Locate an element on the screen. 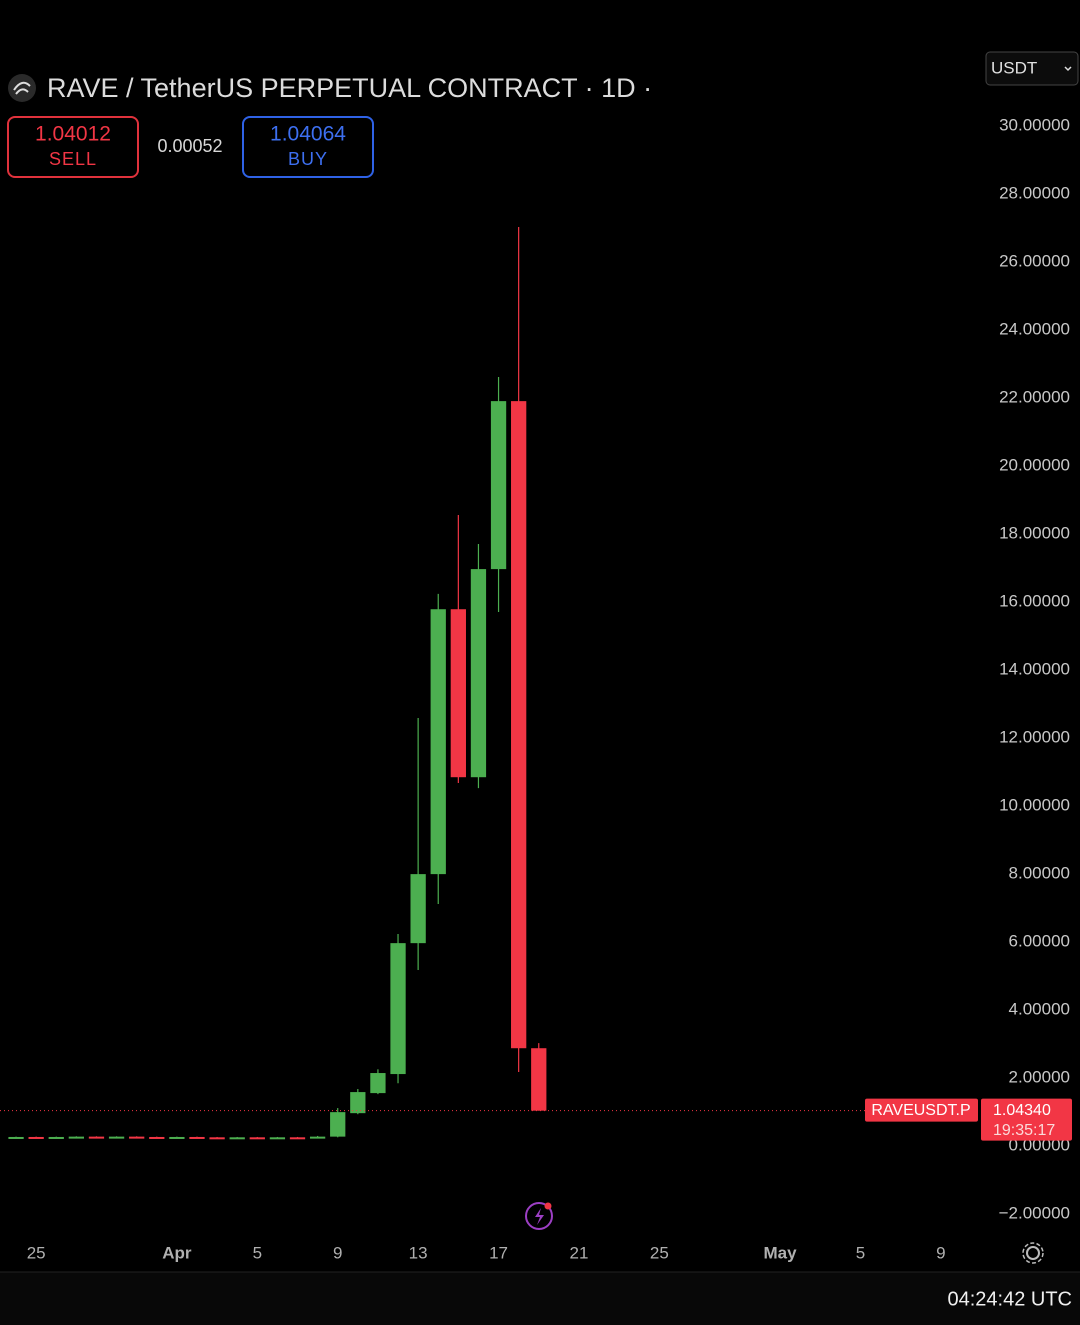 The image size is (1080, 1325). buy-price: 1.04064 is located at coordinates (308, 134).